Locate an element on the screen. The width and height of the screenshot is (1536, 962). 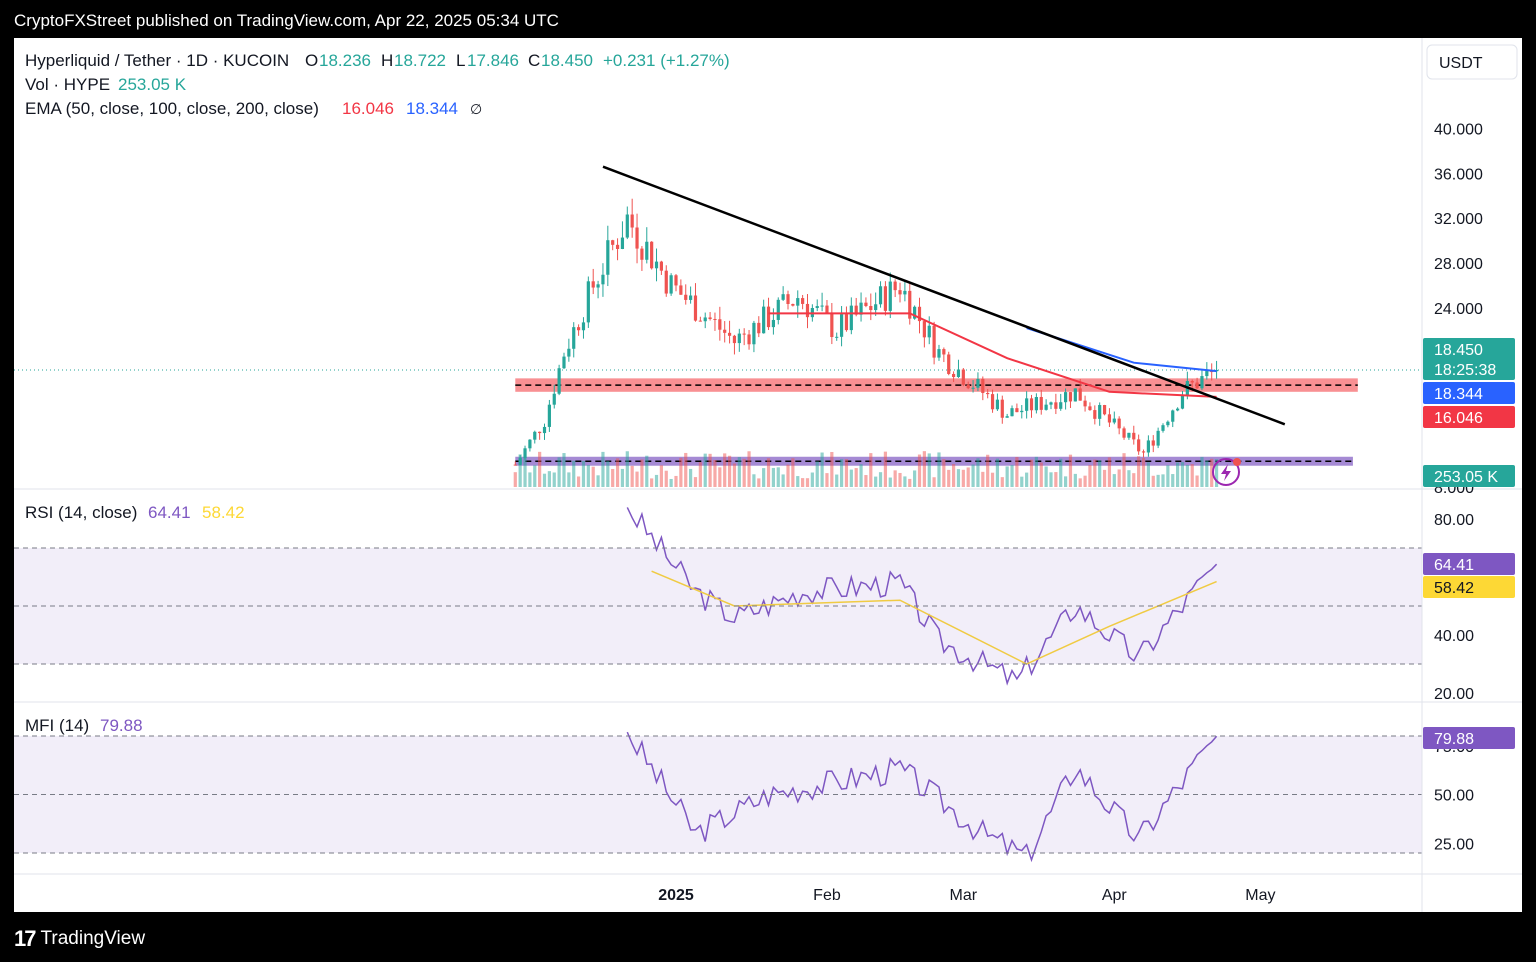
legend-ema-red: 16.046 is located at coordinates (368, 108).